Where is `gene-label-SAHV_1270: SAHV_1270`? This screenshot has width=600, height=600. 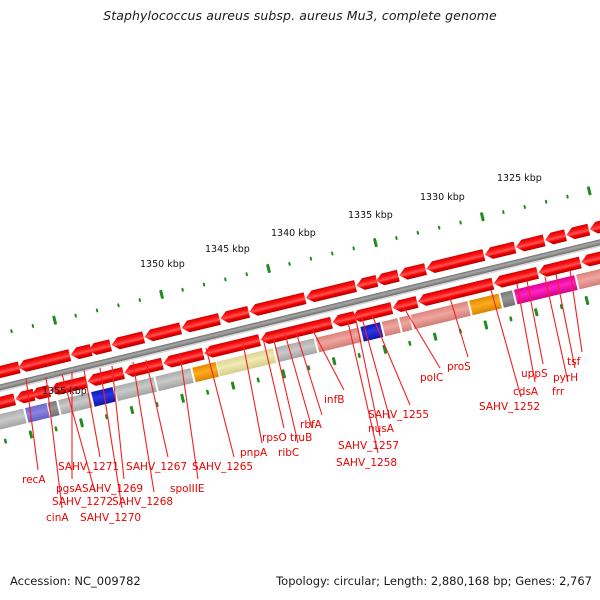
gene-label-SAHV_1270: SAHV_1270 is located at coordinates (110, 518).